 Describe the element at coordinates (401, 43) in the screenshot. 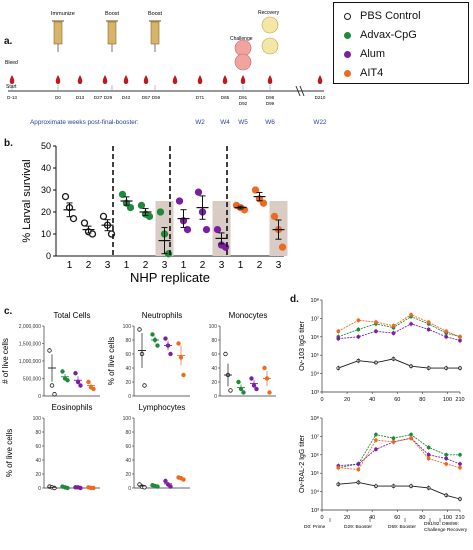

I see `legend-box: PBS Control Advax-CpG Alum AIT4` at that location.